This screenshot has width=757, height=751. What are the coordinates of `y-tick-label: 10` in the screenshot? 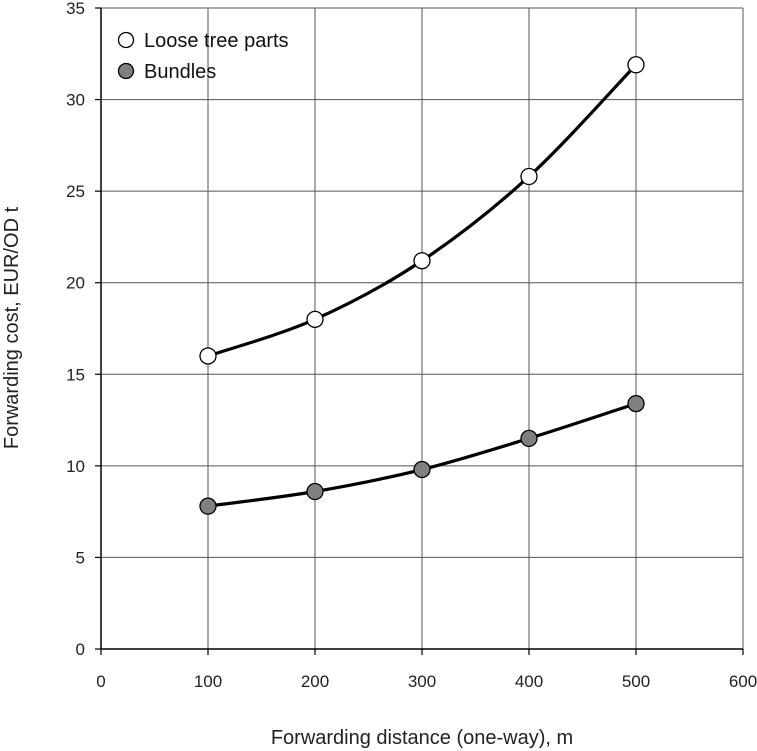 It's located at (75, 466).